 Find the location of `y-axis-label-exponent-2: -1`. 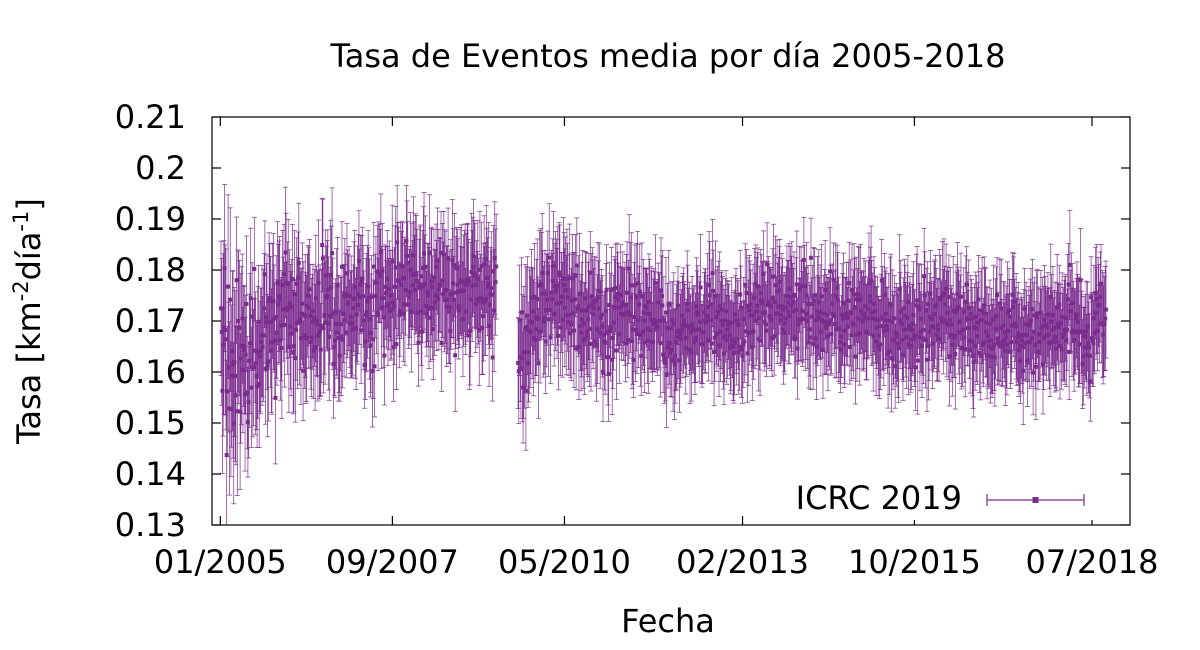

y-axis-label-exponent-2: -1 is located at coordinates (21, 221).